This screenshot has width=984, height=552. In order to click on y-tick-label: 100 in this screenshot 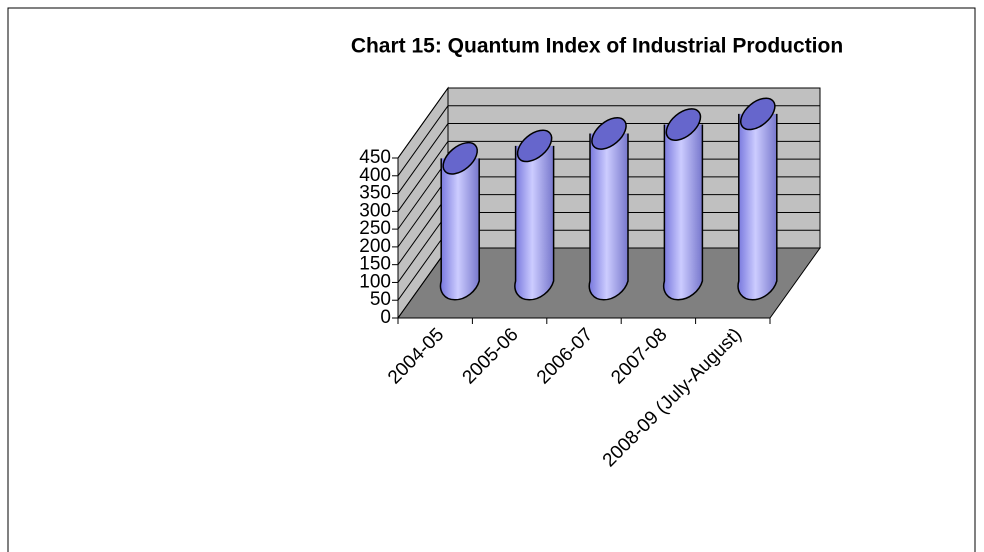, I will do `click(375, 281)`.